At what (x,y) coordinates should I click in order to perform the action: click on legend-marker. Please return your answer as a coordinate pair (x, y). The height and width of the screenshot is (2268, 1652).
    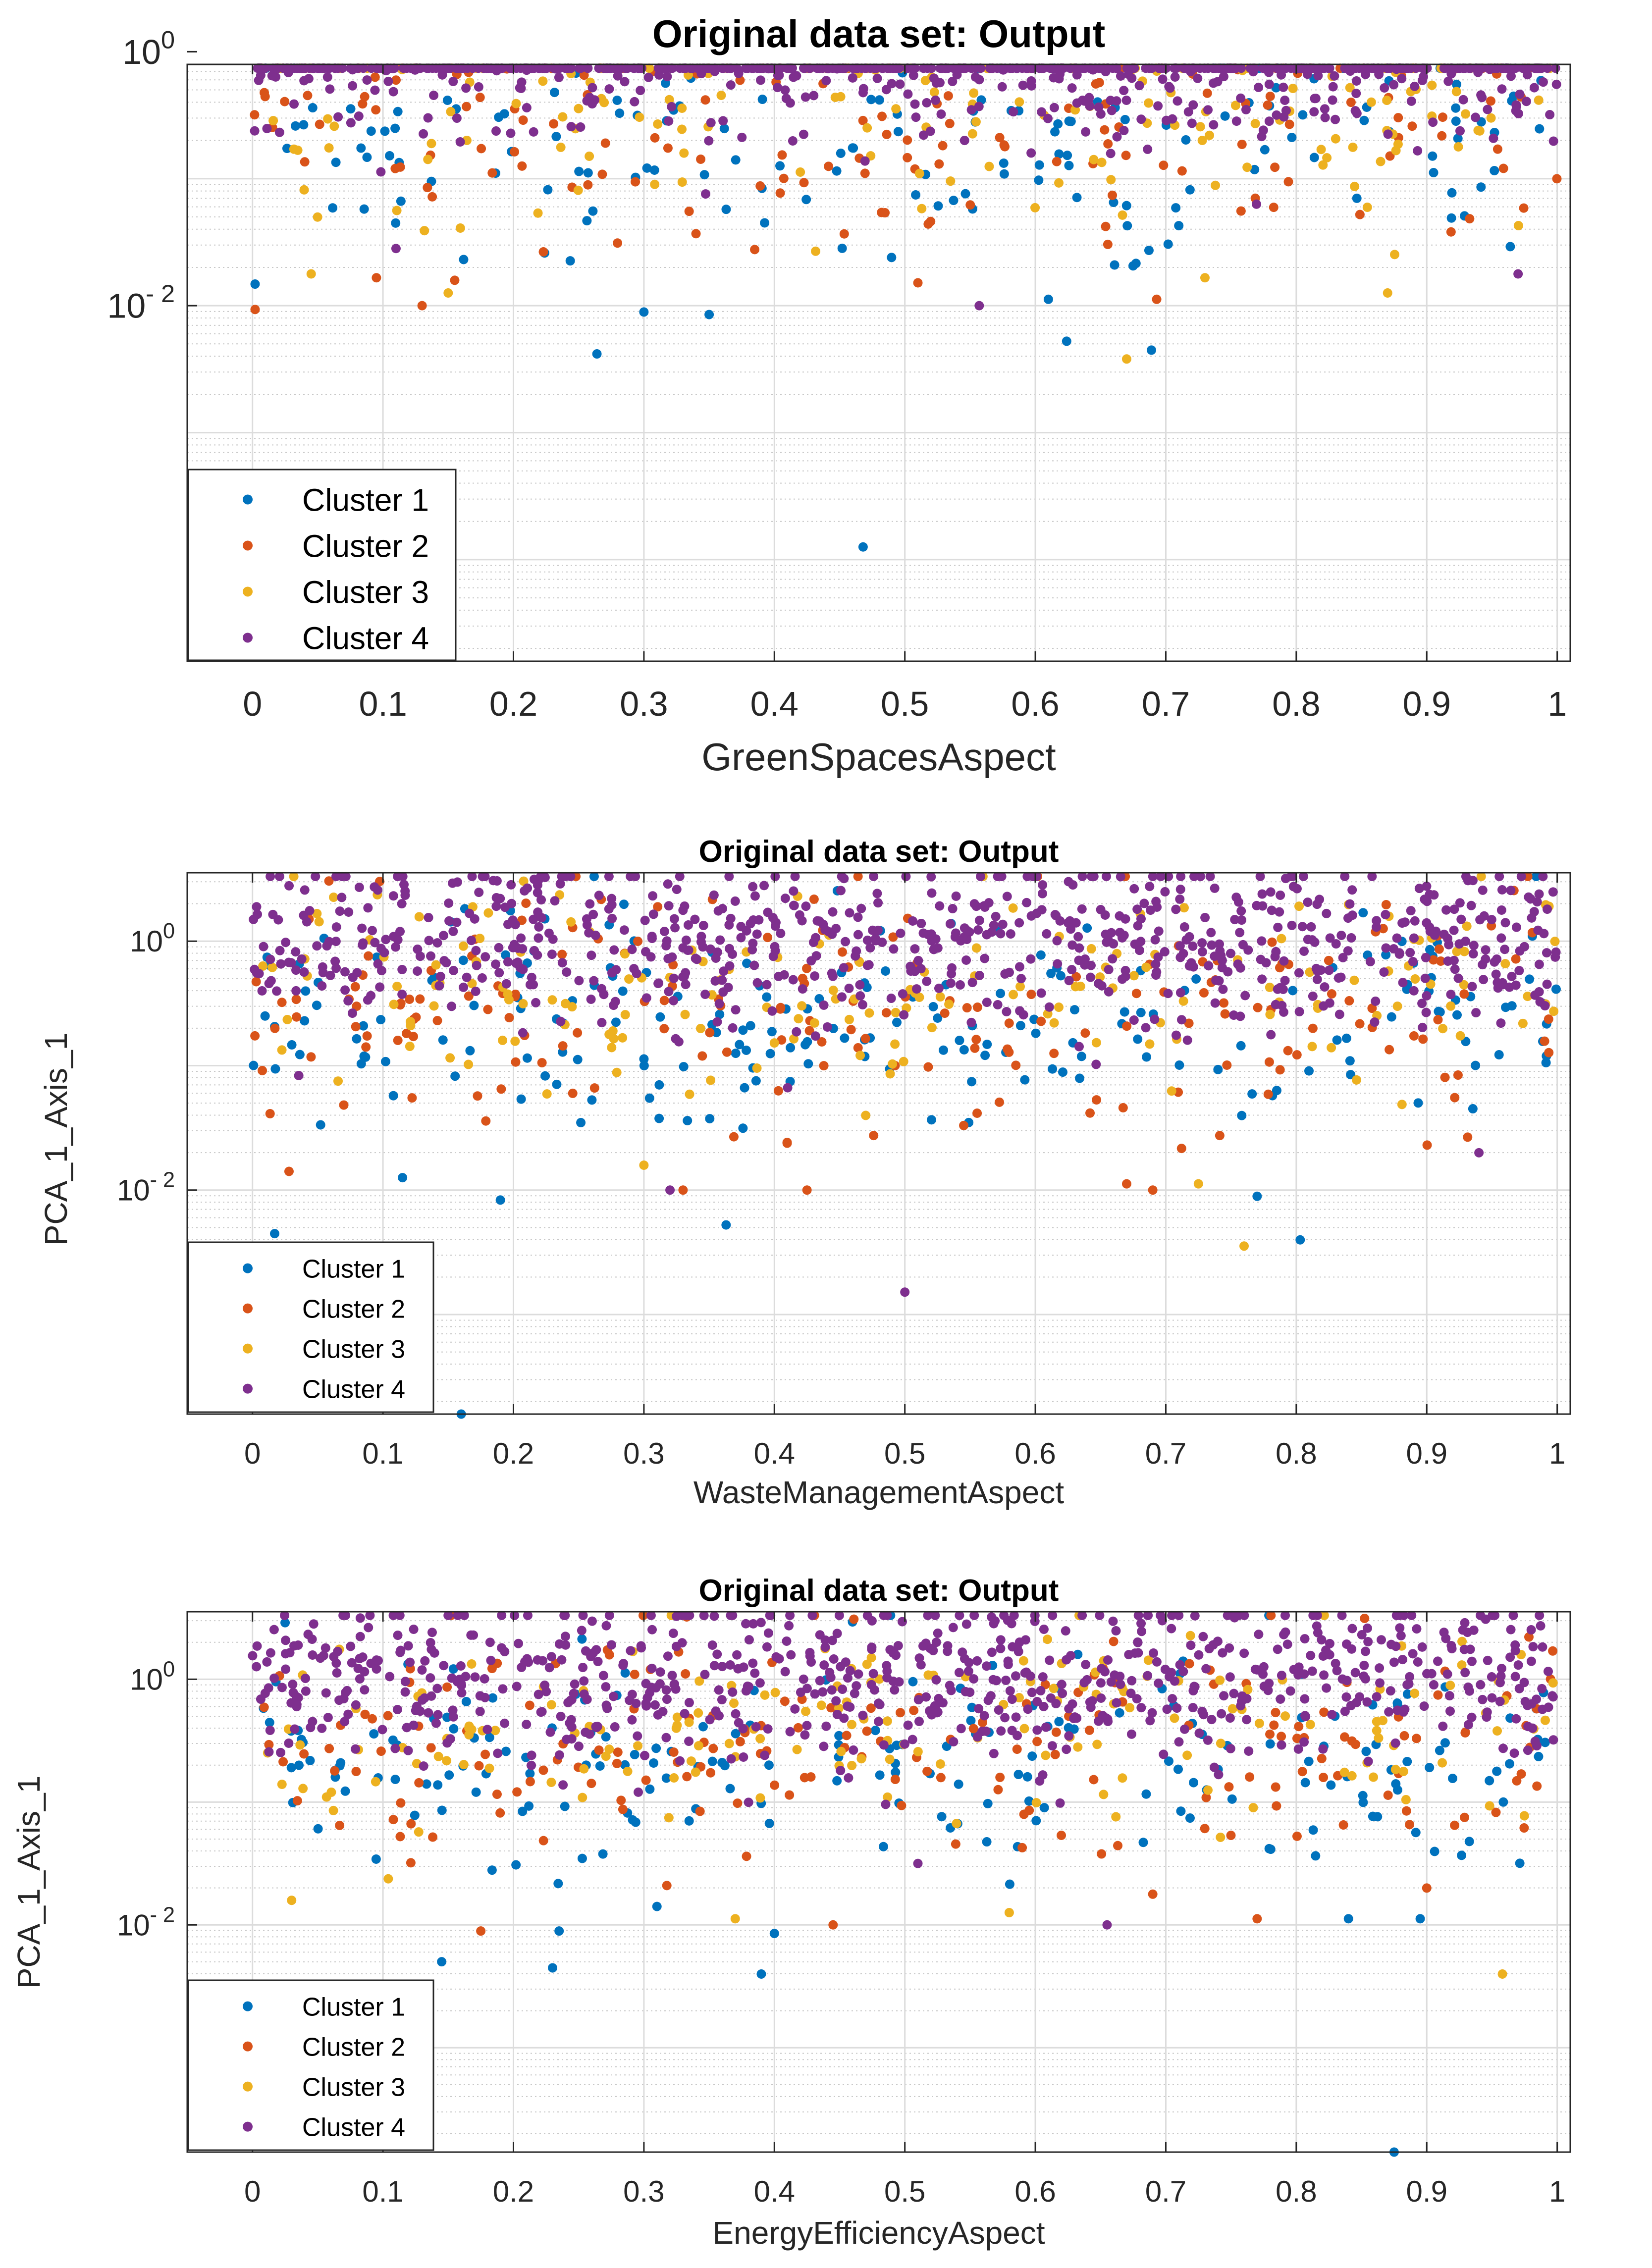
    Looking at the image, I should click on (248, 2006).